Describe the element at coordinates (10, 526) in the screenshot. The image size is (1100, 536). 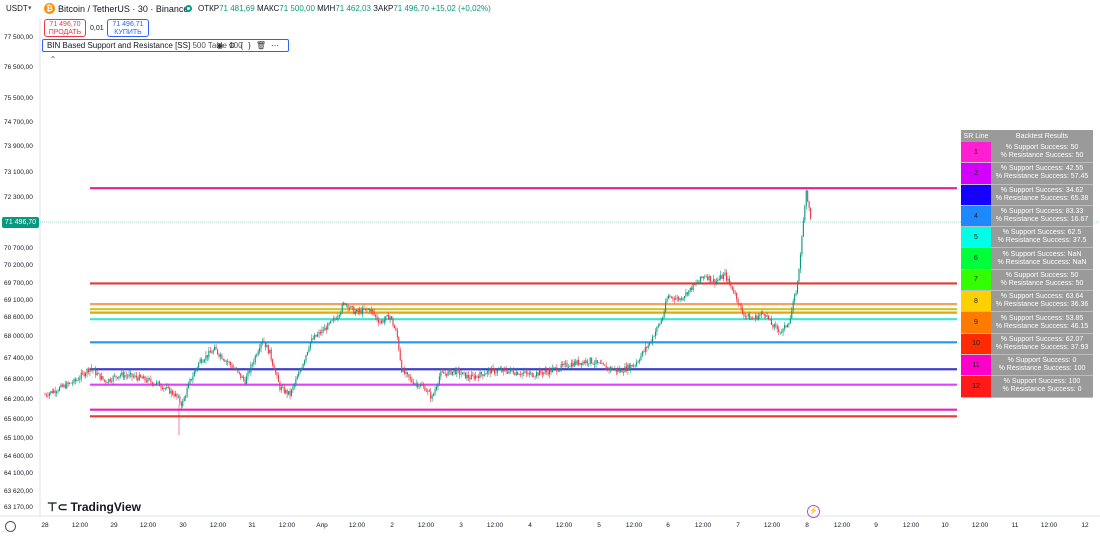
I see `time-settings-icon` at that location.